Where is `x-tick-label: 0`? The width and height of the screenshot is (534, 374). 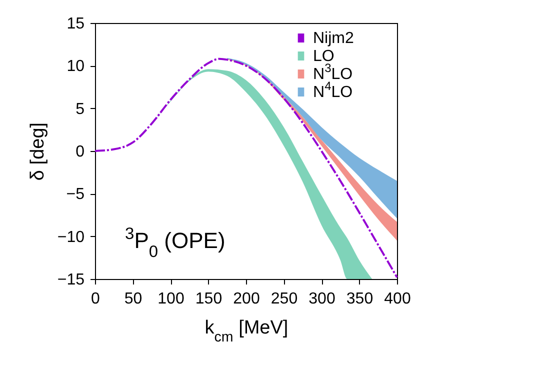
x-tick-label: 0 is located at coordinates (95, 299).